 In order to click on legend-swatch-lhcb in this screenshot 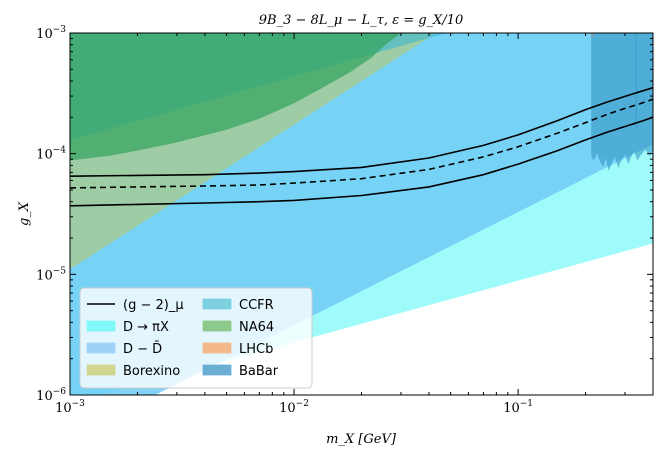, I will do `click(217, 348)`.